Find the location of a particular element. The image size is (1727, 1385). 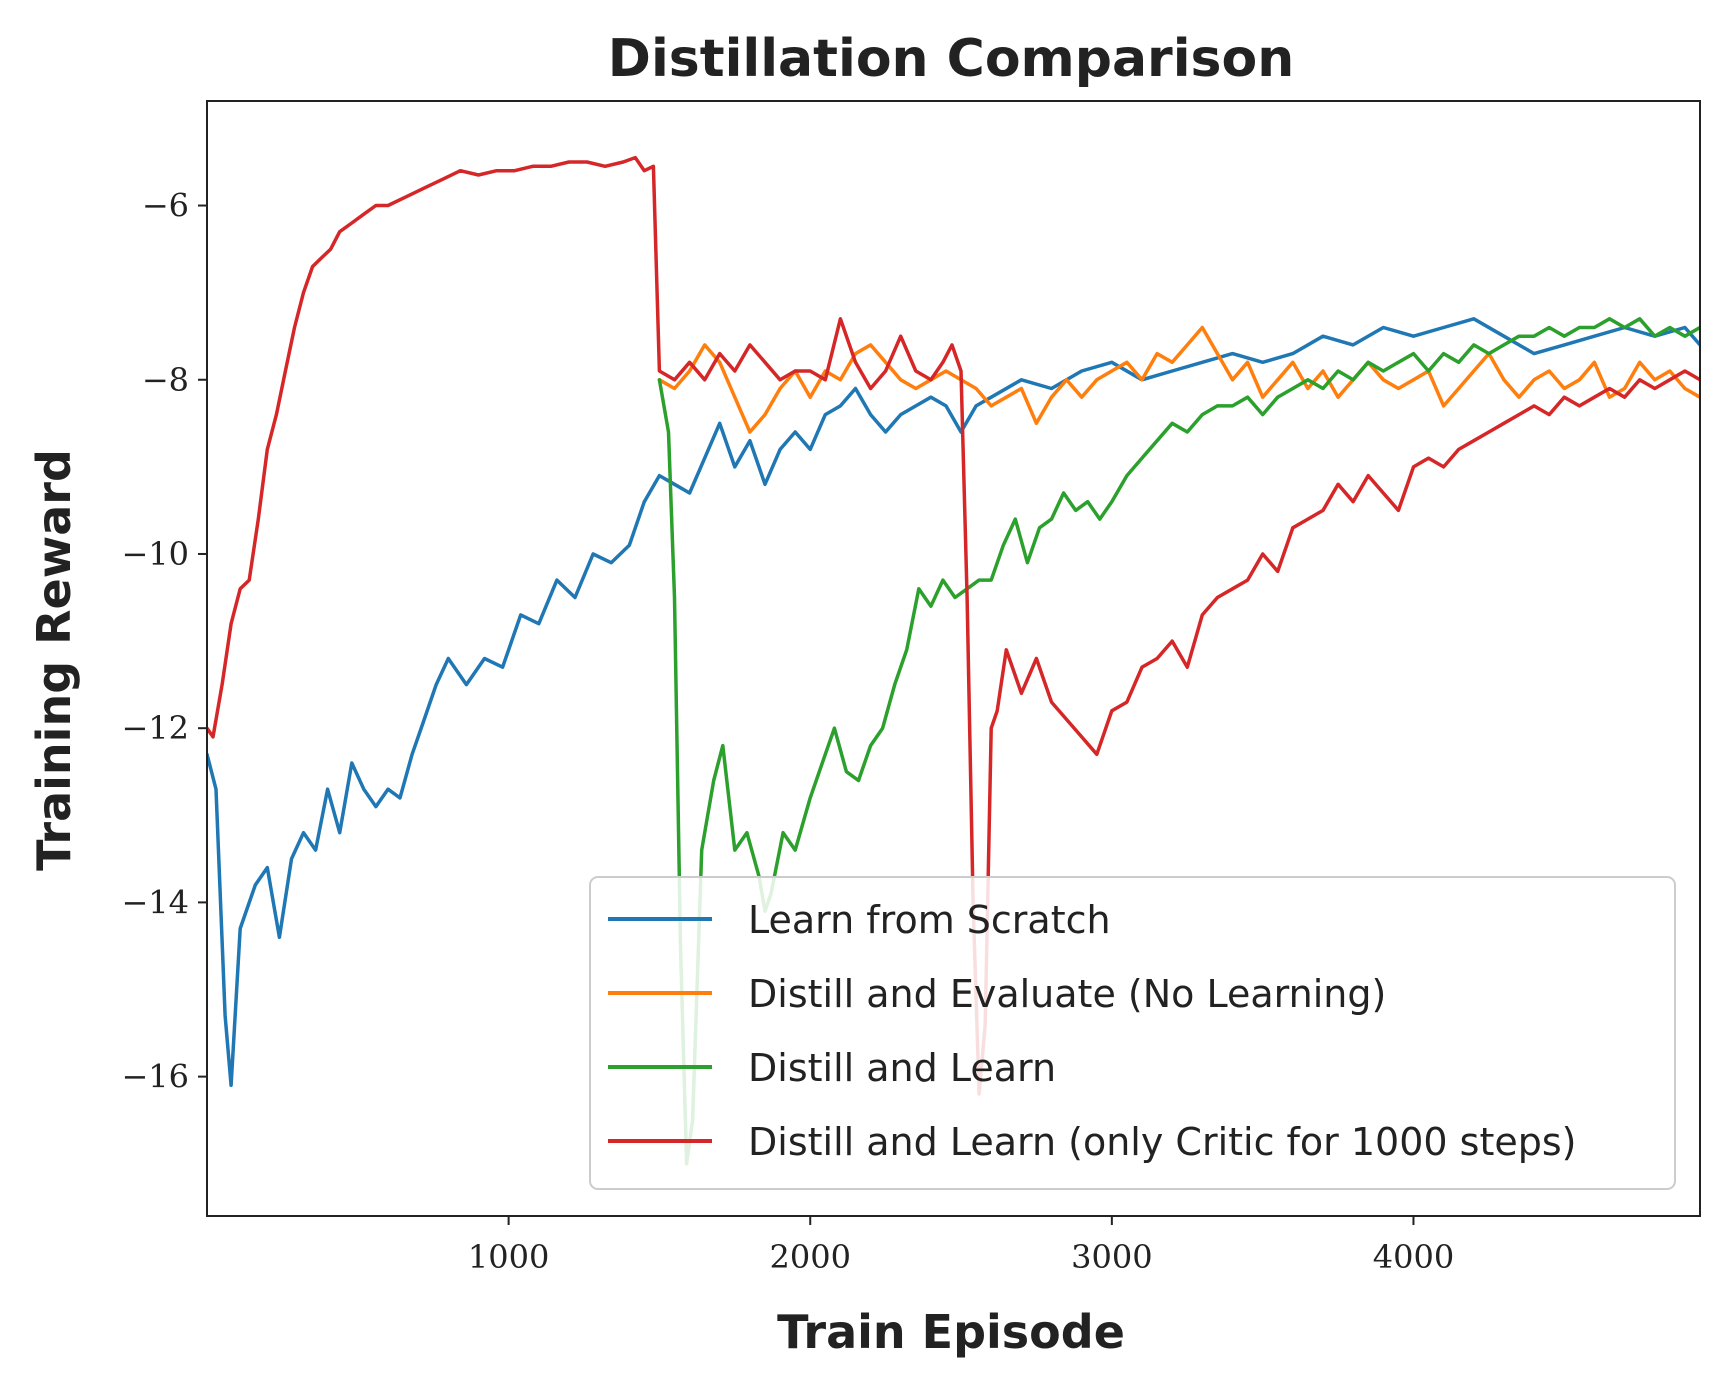

y-axis: −16 −14 −12 −10 −8 −6 is located at coordinates (164, 641).